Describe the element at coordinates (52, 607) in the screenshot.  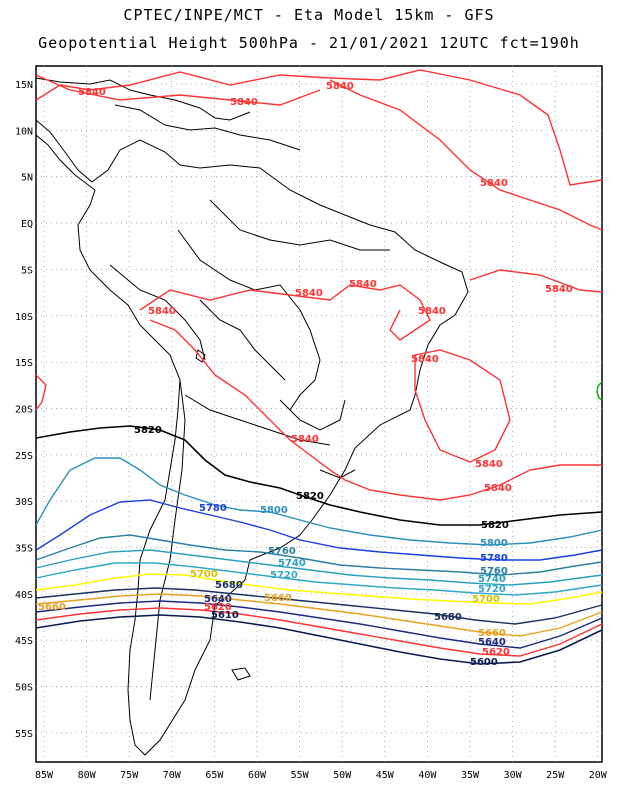
I see `label-5660-a: 5660` at that location.